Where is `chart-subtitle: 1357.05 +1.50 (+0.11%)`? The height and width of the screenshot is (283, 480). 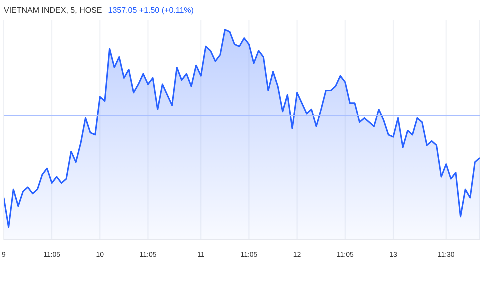
chart-subtitle: 1357.05 +1.50 (+0.11%) is located at coordinates (151, 10).